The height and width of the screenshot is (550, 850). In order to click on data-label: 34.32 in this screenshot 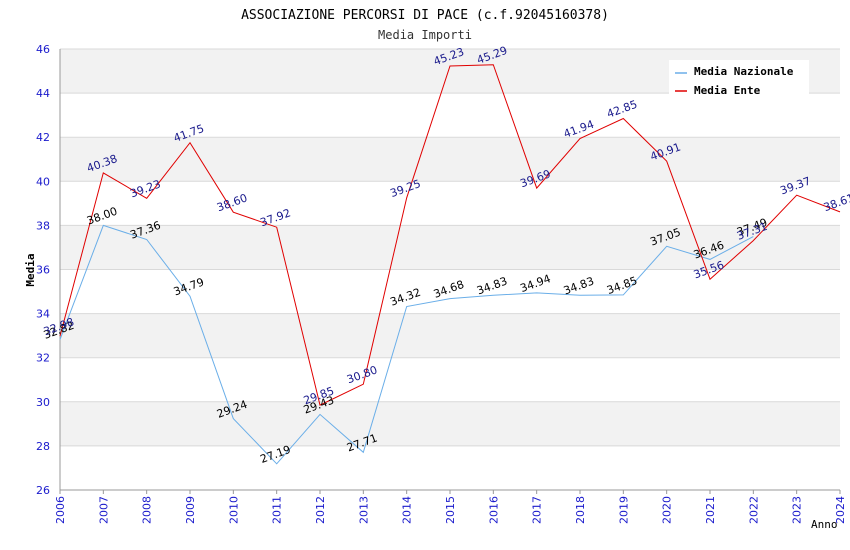, I will do `click(405, 297)`.